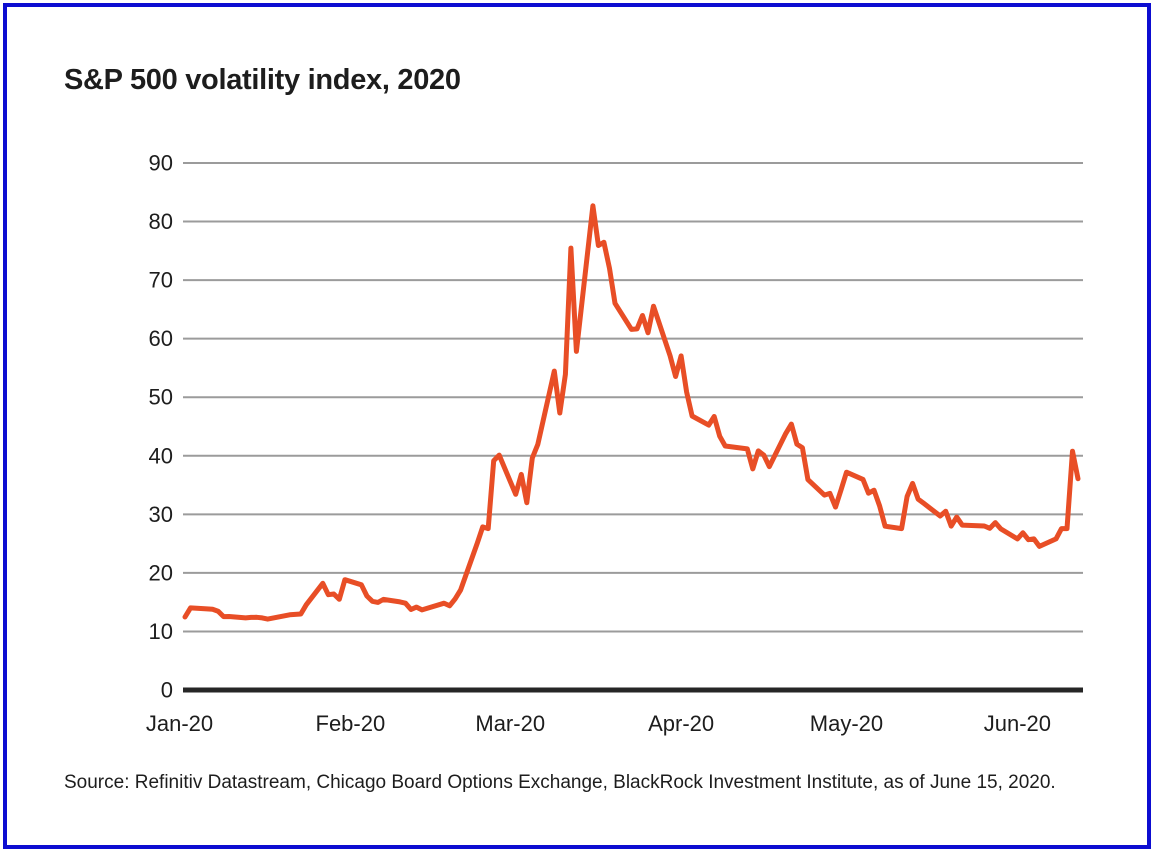 The width and height of the screenshot is (1154, 852). What do you see at coordinates (161, 162) in the screenshot?
I see `y-tick-label: 90` at bounding box center [161, 162].